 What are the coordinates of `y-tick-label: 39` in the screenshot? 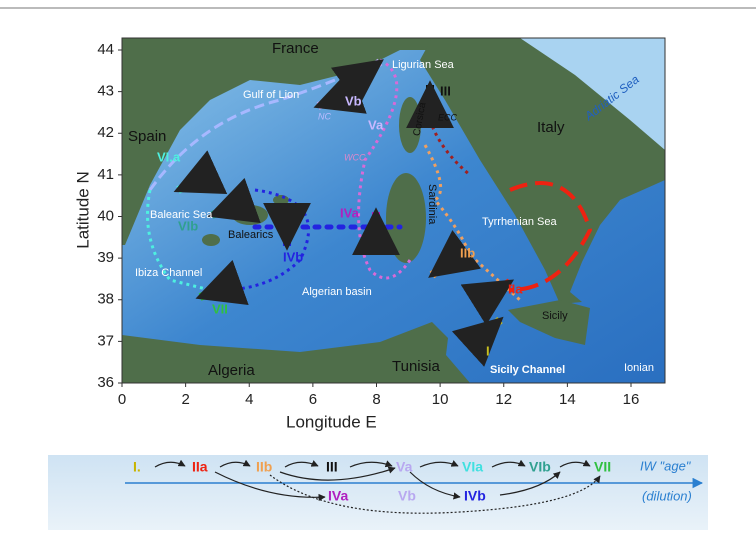 It's located at (105, 257).